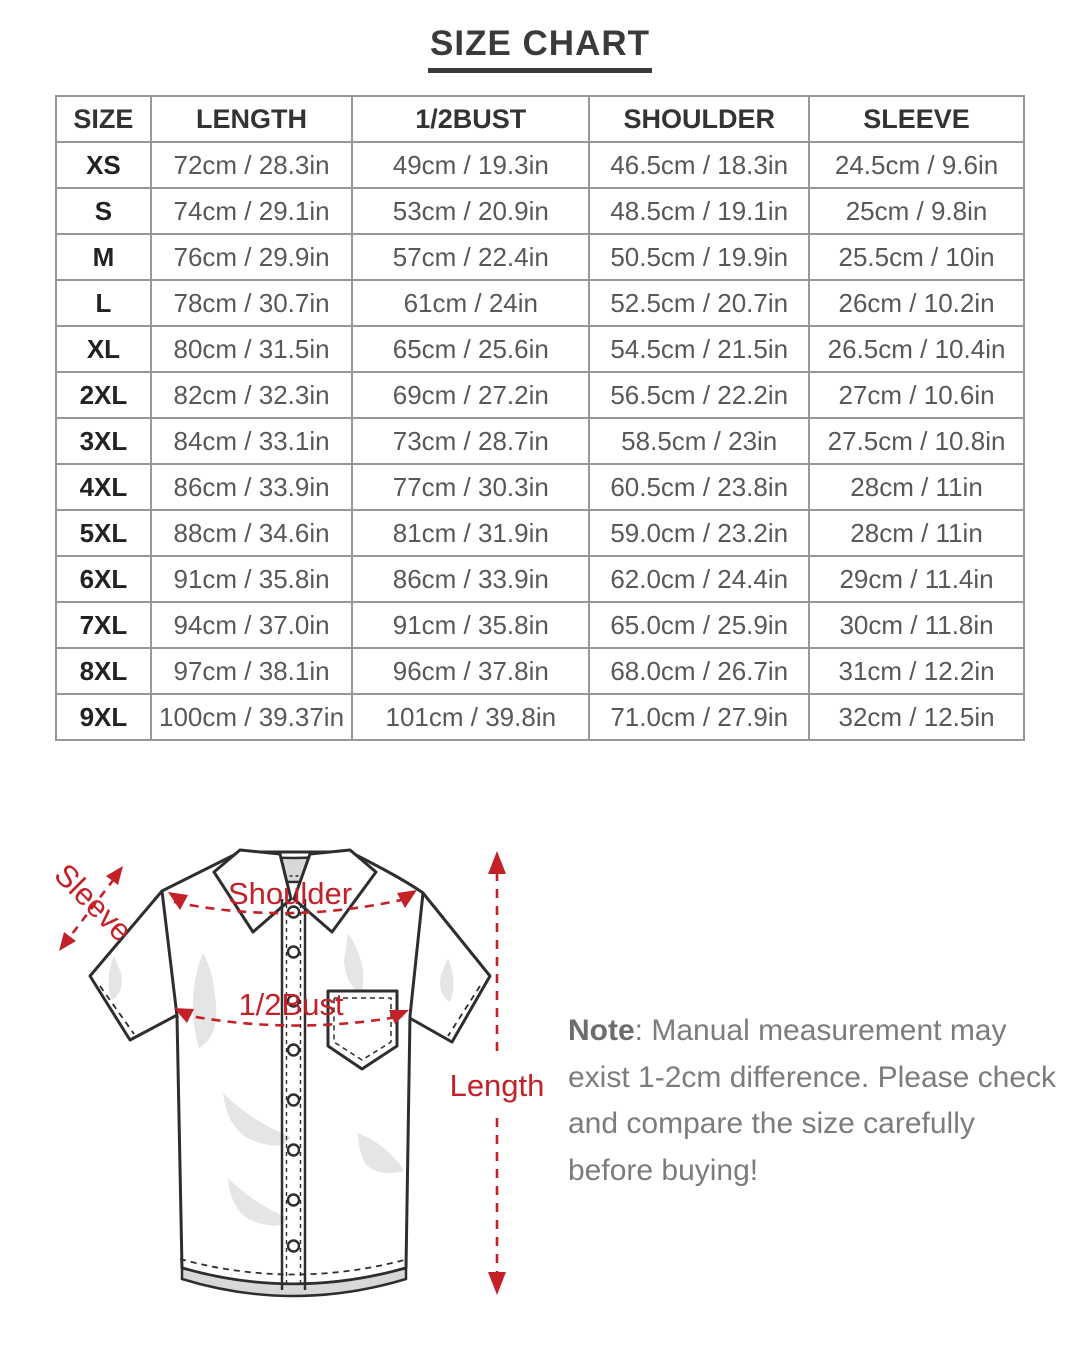  What do you see at coordinates (916, 533) in the screenshot?
I see `sleeve-cell: 28cm / 11in` at bounding box center [916, 533].